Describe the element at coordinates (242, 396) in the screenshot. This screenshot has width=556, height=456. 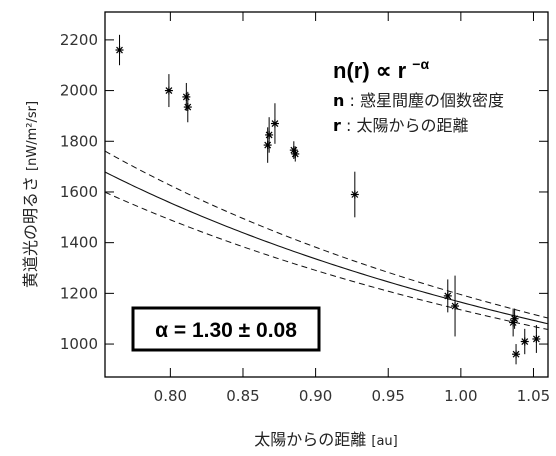
I see `x-tick-label: 0.85` at that location.